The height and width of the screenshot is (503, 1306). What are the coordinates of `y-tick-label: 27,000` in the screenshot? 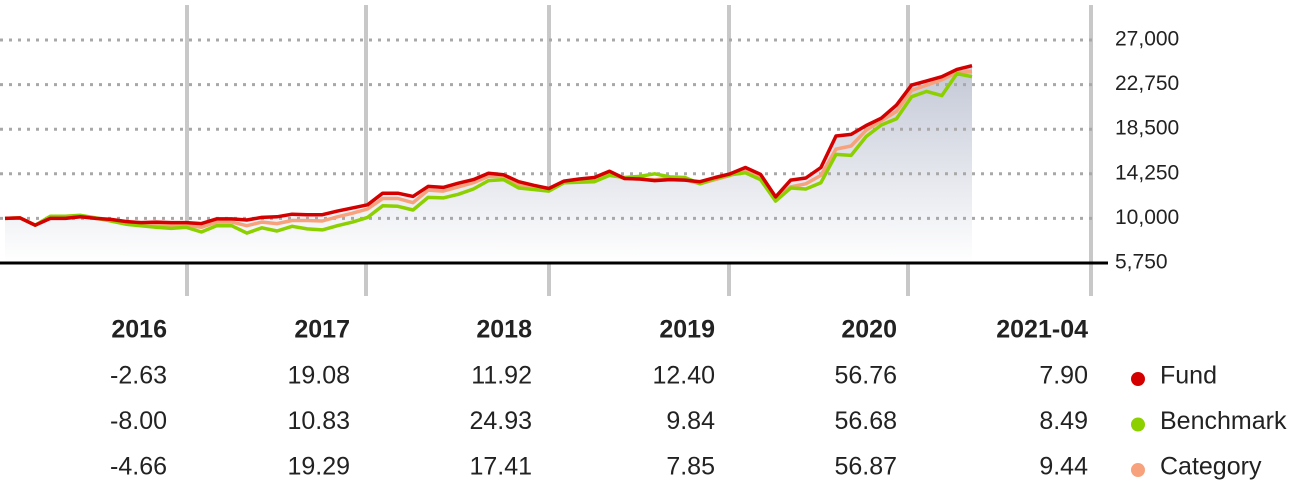 It's located at (1147, 39).